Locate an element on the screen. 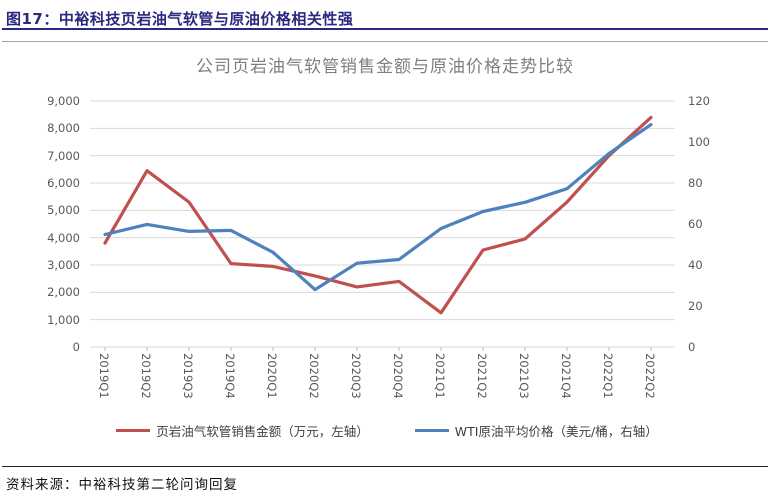 The height and width of the screenshot is (499, 774). left-axis-tick-label: 2,000 is located at coordinates (63, 292).